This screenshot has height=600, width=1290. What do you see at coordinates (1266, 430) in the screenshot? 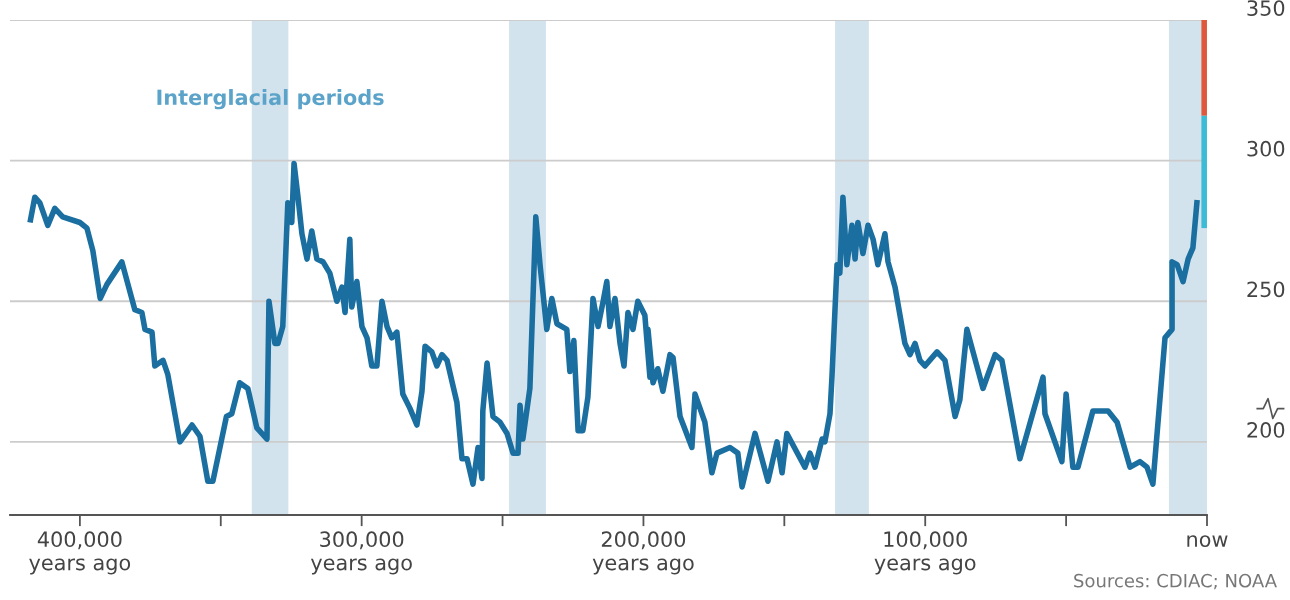
I see `y-tick-label: 200` at bounding box center [1266, 430].